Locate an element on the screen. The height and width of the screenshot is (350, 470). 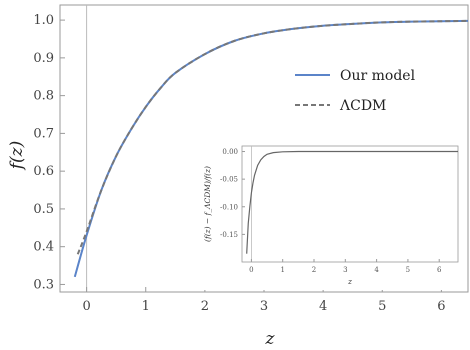
x-tick-label: 0 is located at coordinates (86, 306).